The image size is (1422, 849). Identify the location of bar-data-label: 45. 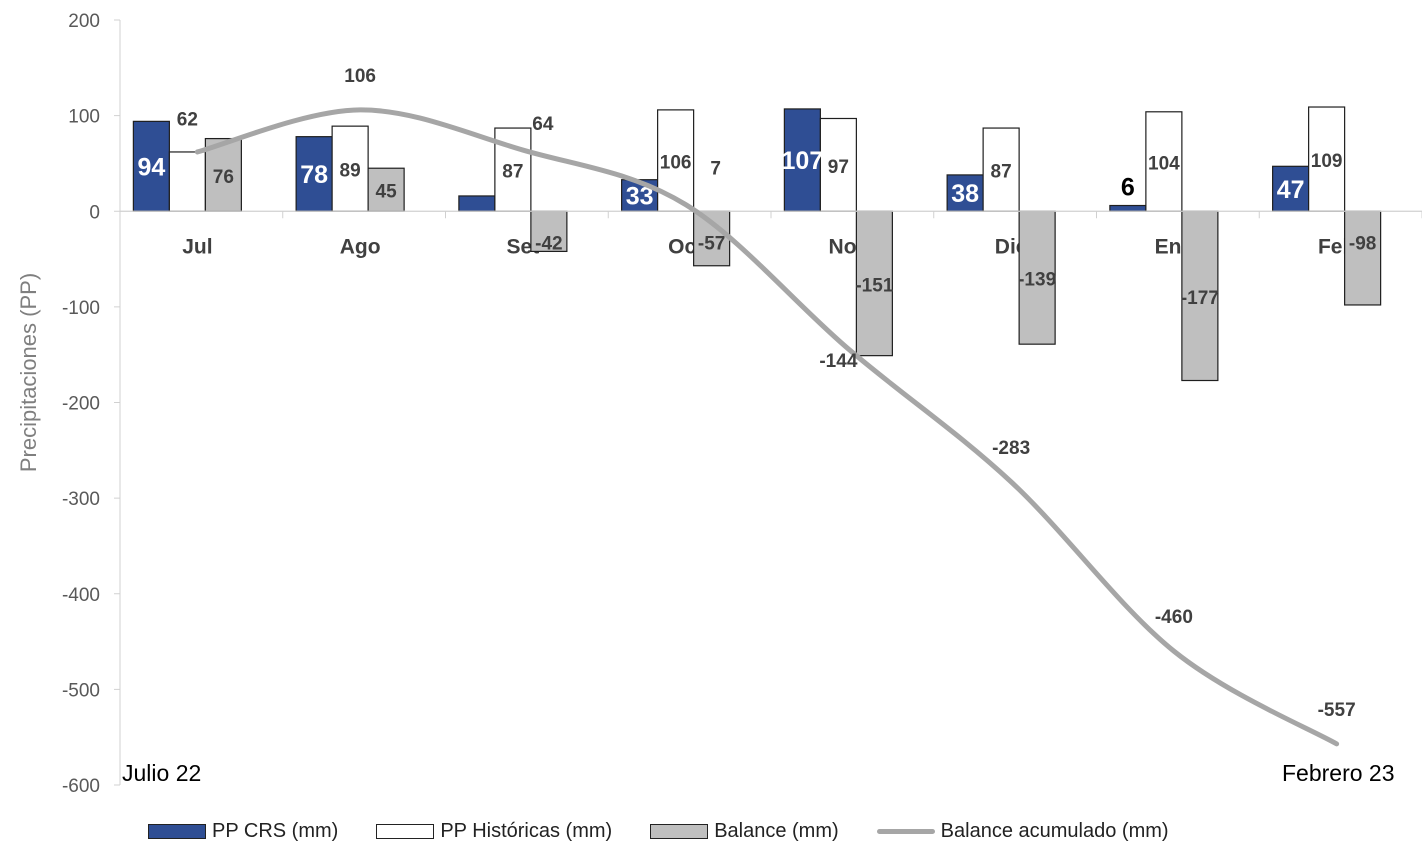
(387, 192).